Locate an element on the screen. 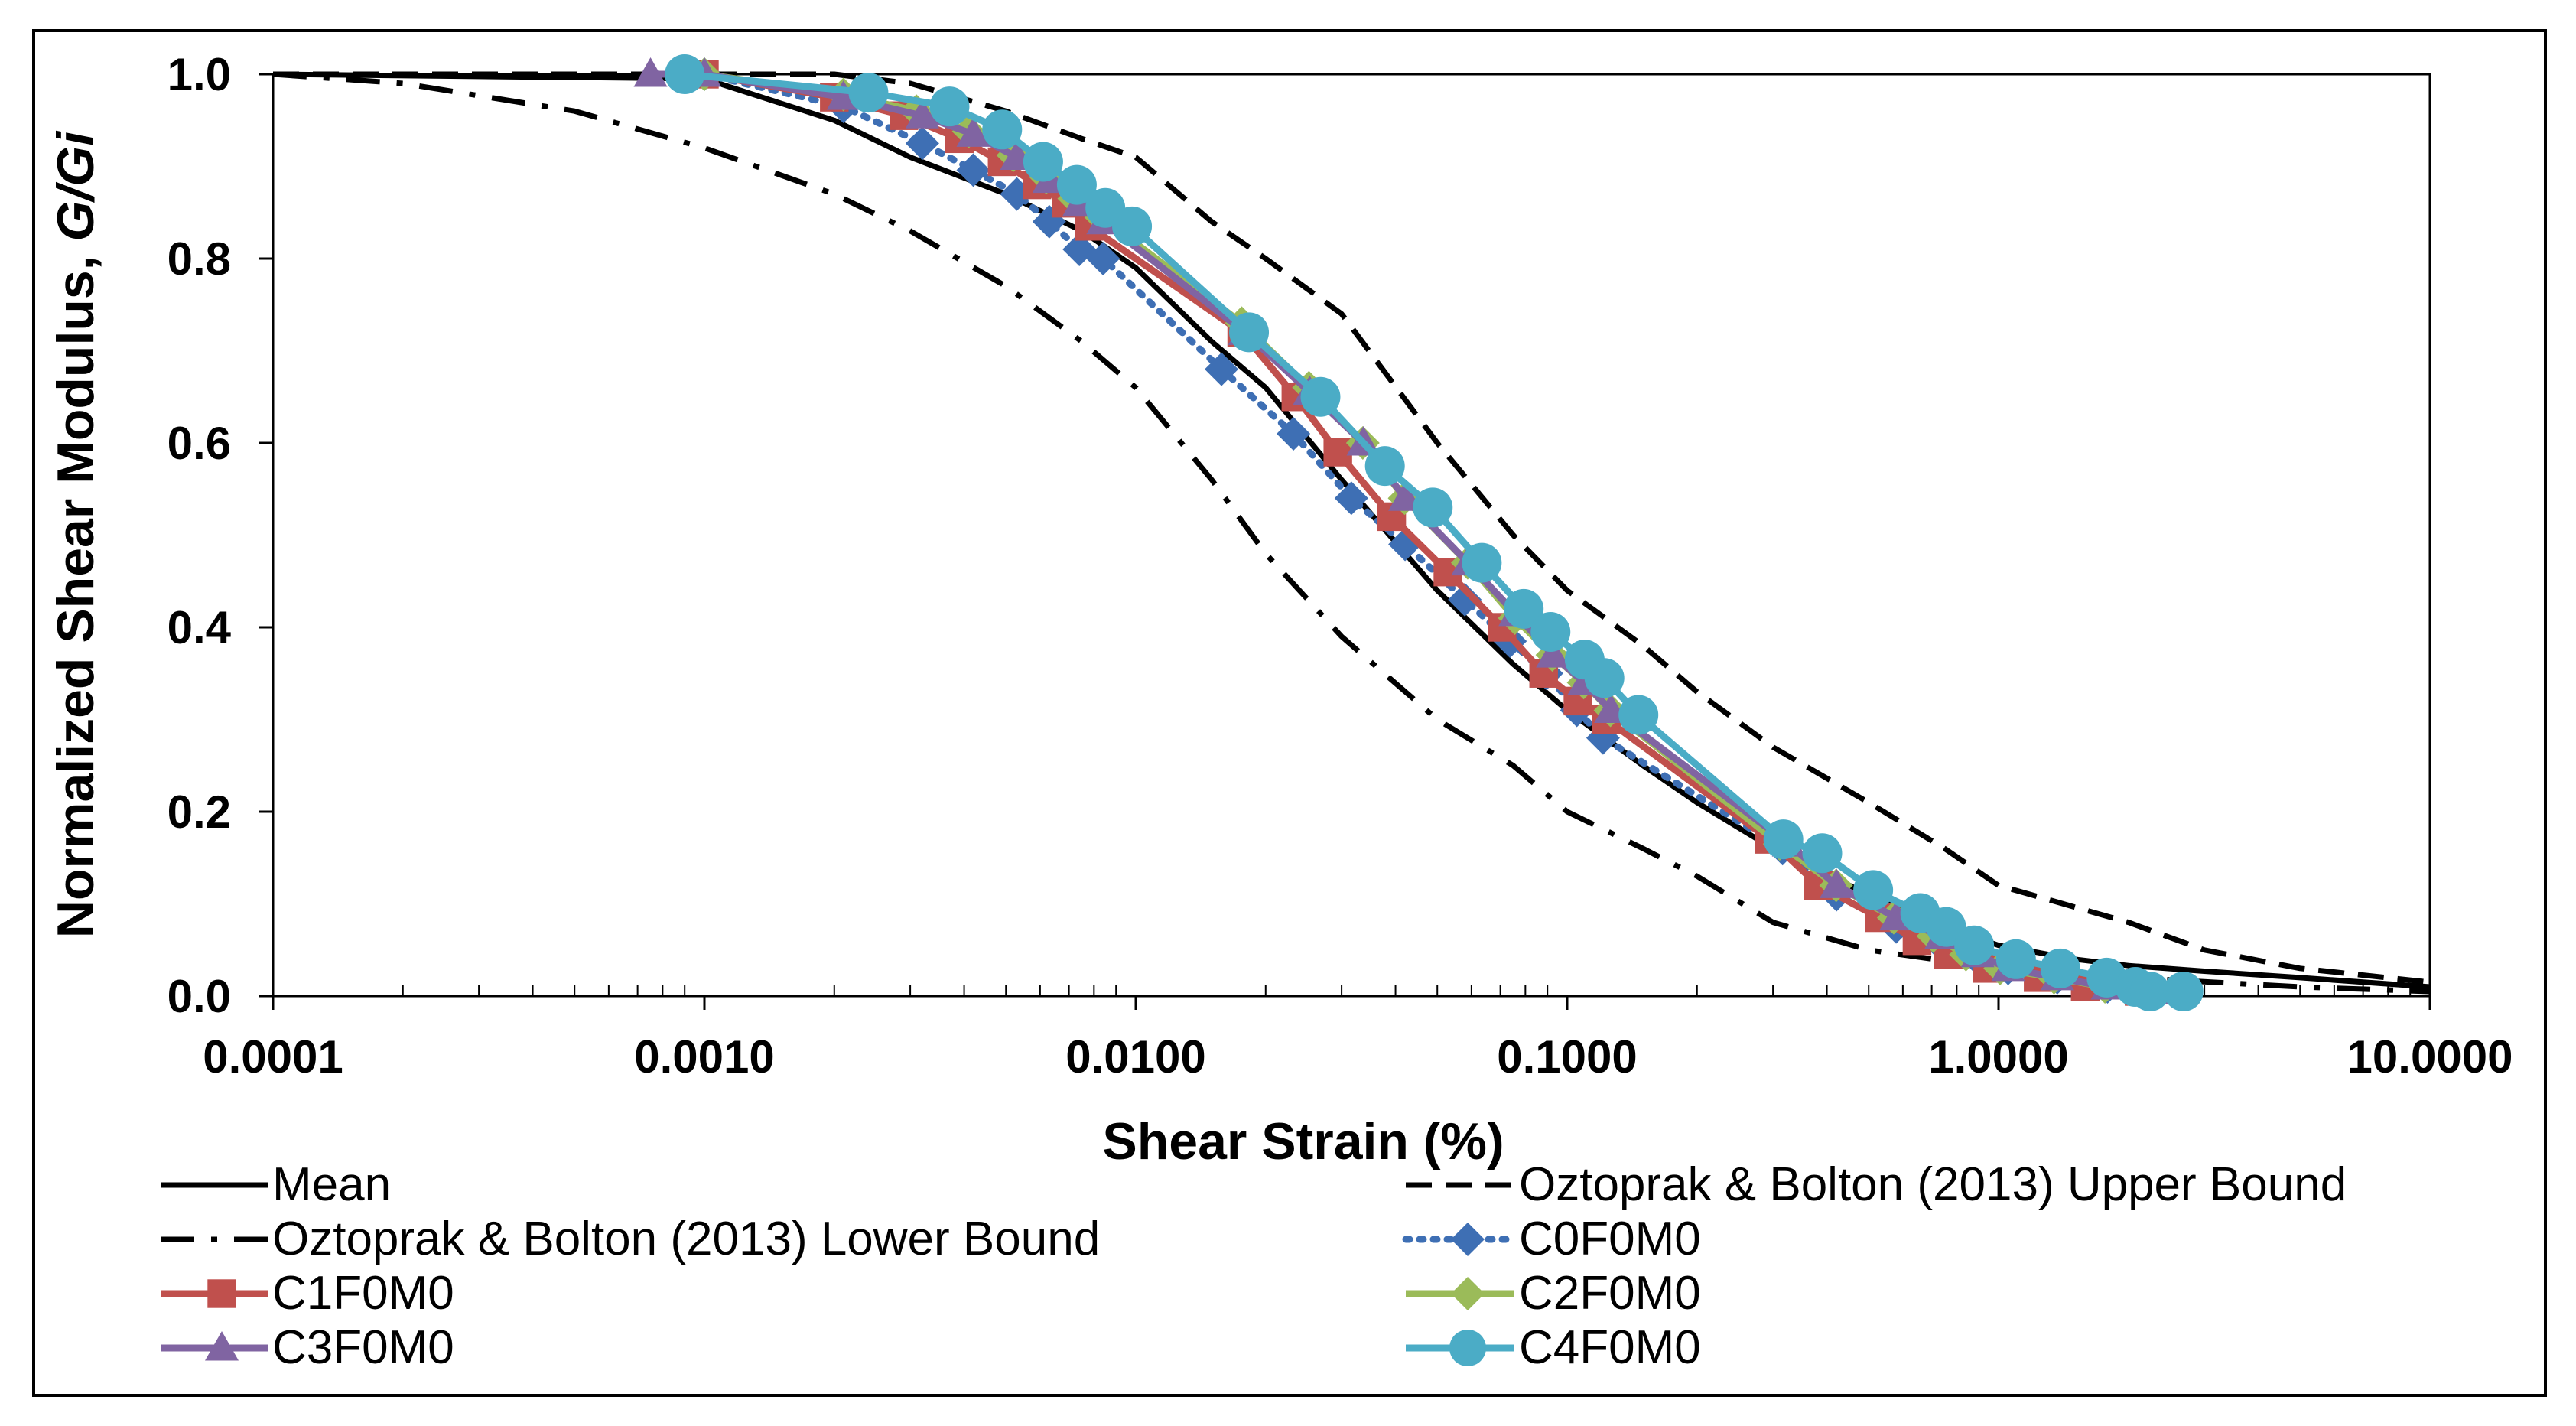  legend-item-c2f0m0: C2F0M0 is located at coordinates (1553, 1293).